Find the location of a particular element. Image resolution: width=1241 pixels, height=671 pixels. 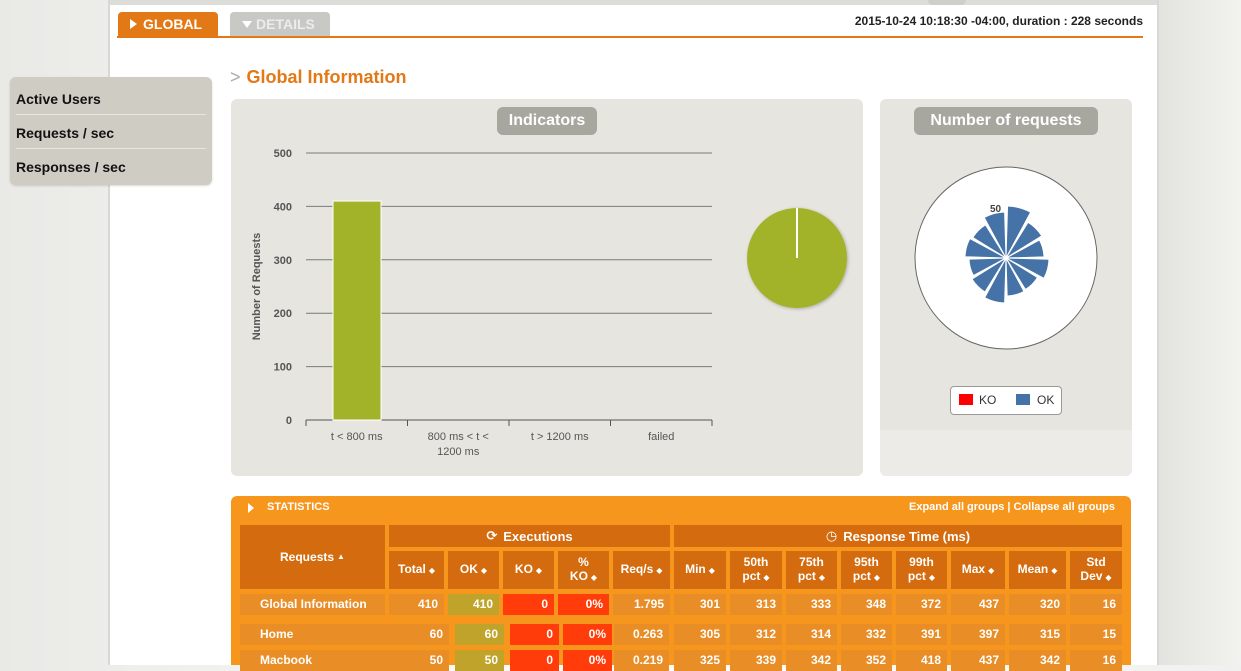

executions-label: Executions is located at coordinates (538, 536).